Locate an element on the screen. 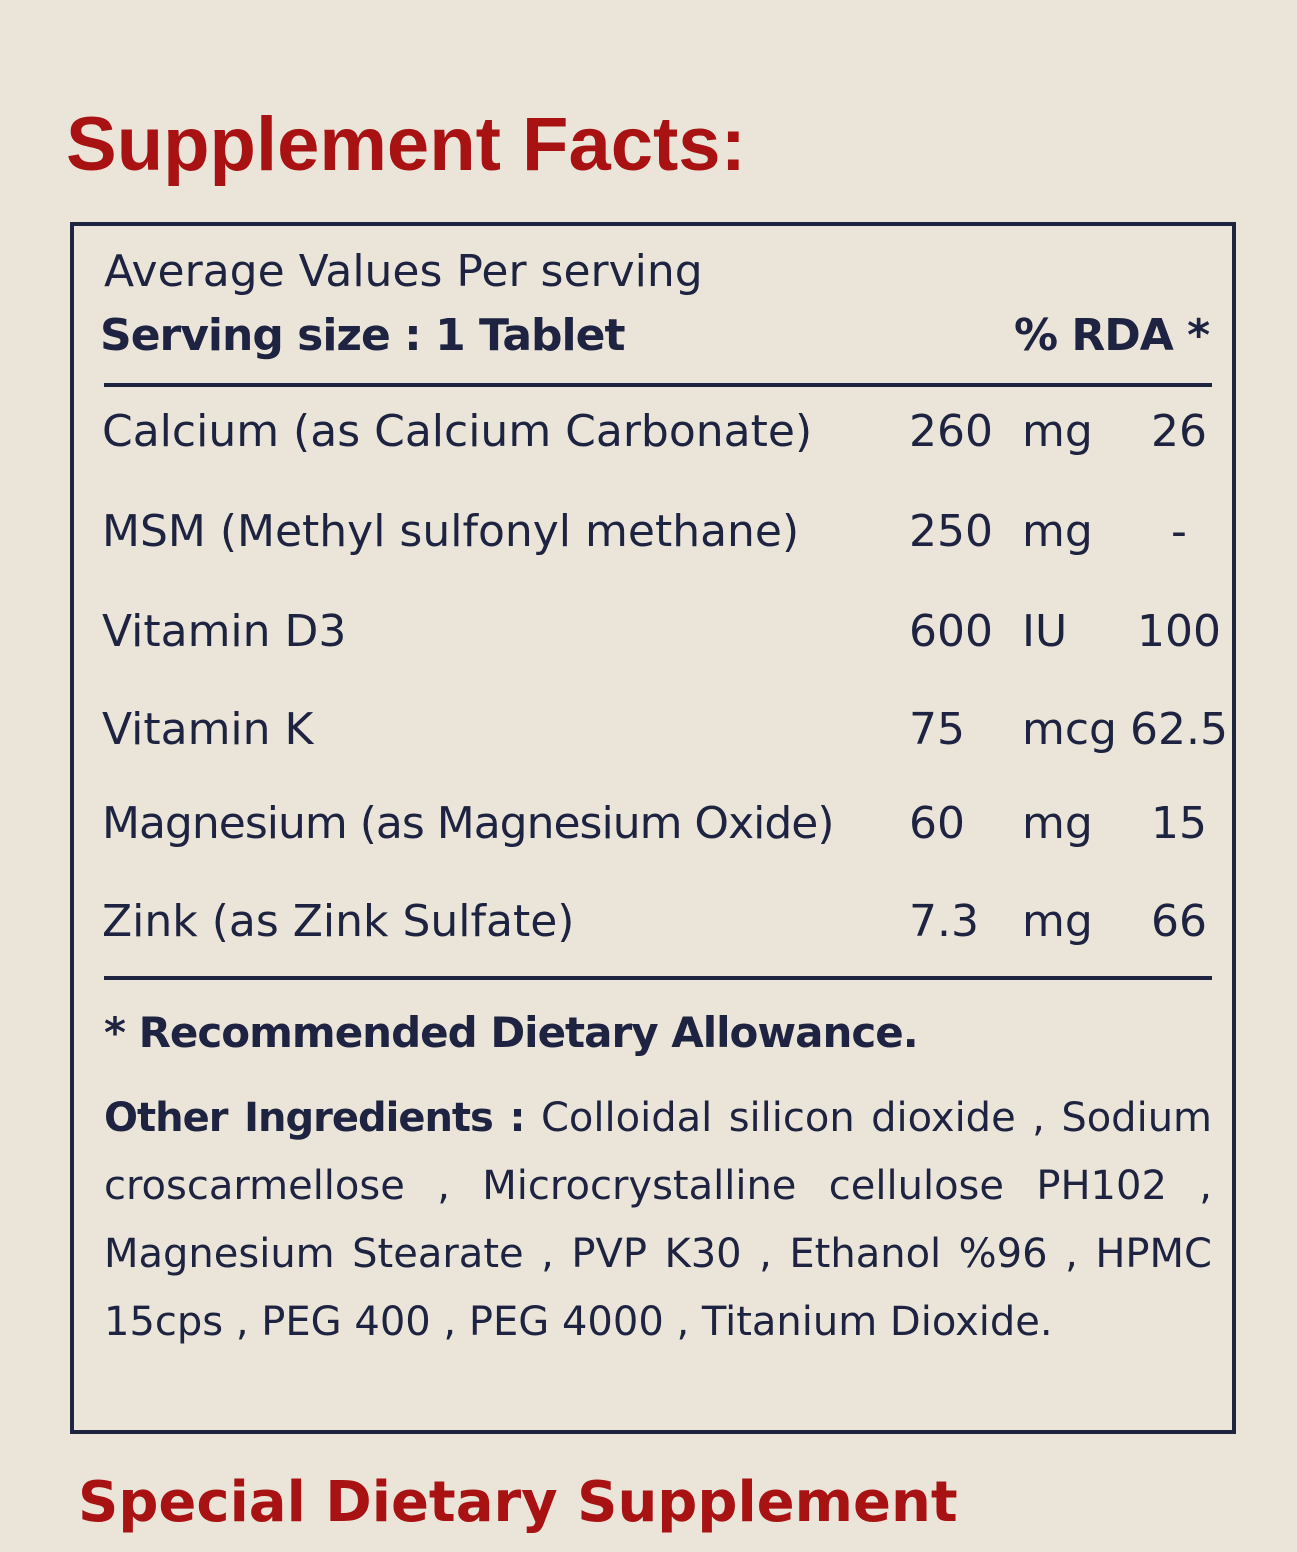 The width and height of the screenshot is (1297, 1552). nutrient-rda: 66 is located at coordinates (1179, 921).